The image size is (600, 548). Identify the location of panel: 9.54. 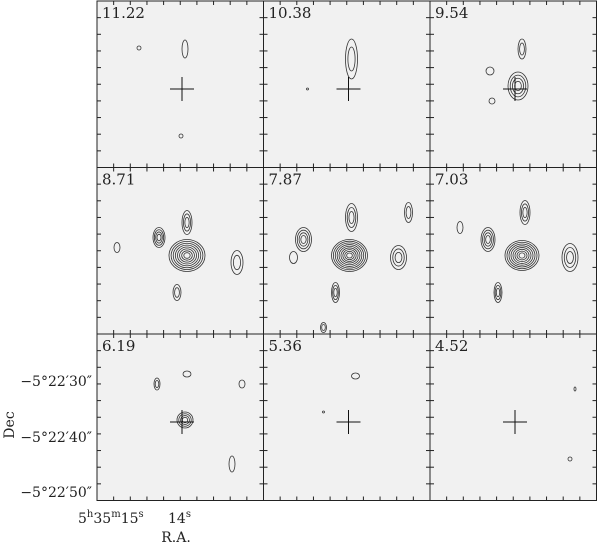
(513, 84).